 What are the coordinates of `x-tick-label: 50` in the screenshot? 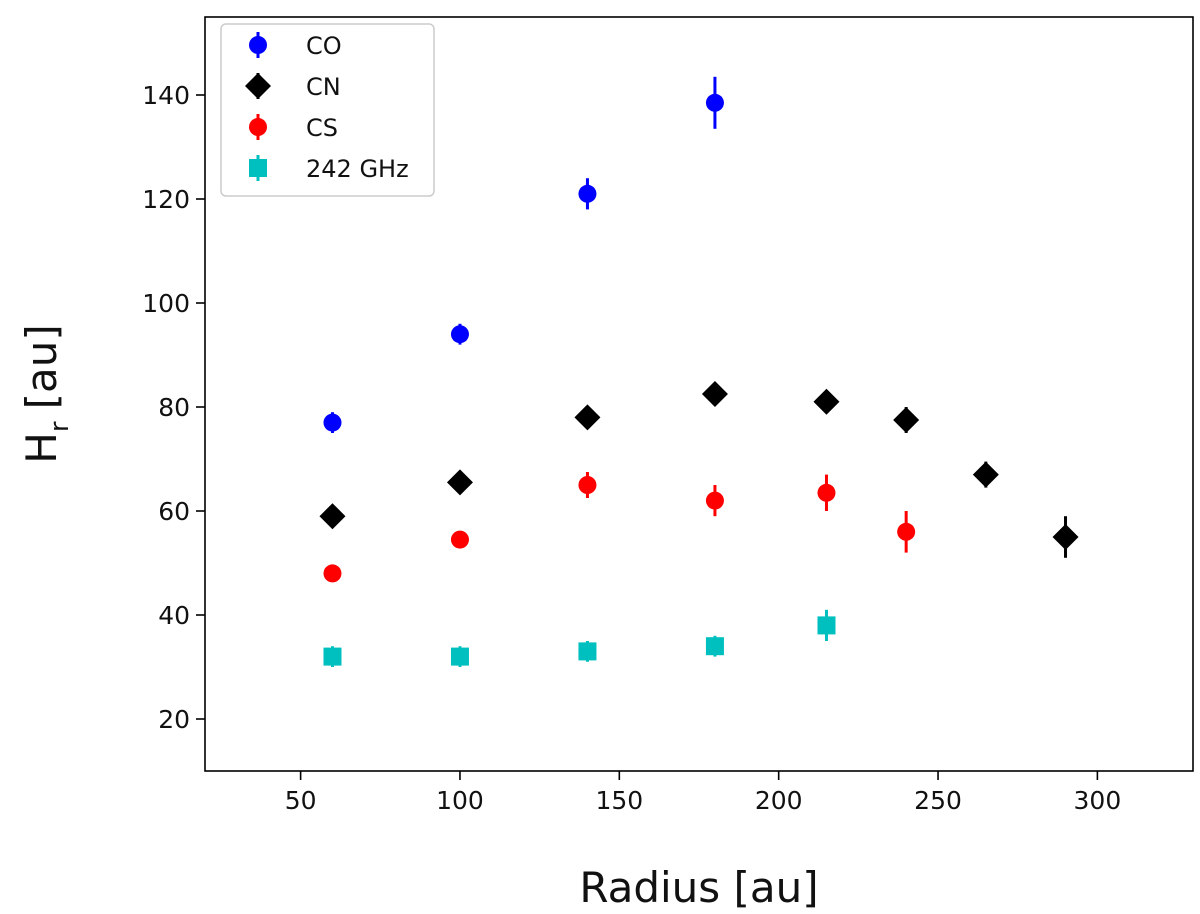 It's located at (301, 800).